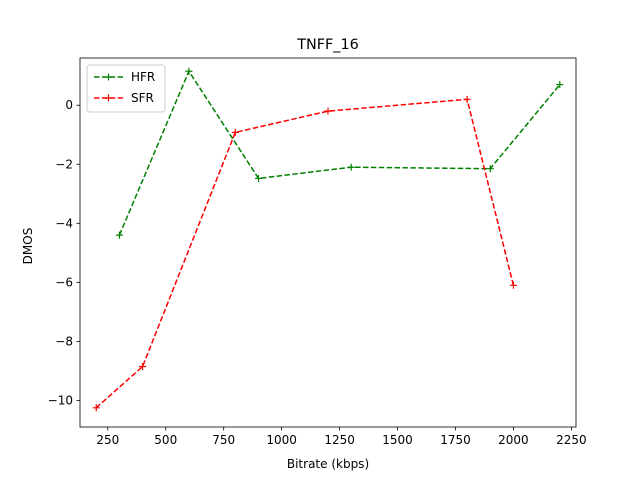  I want to click on y-tick-label: 0, so click(69, 105).